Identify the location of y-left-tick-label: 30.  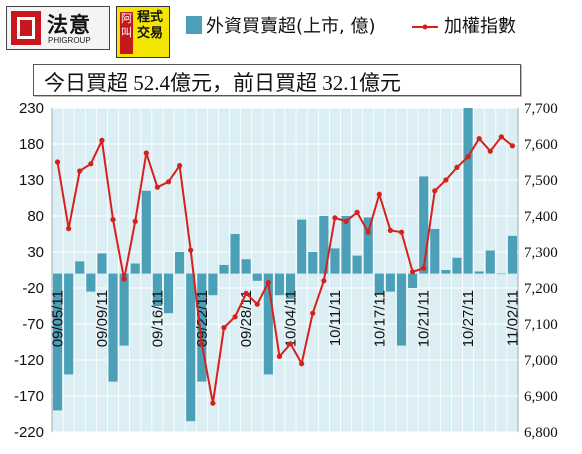
(35, 252).